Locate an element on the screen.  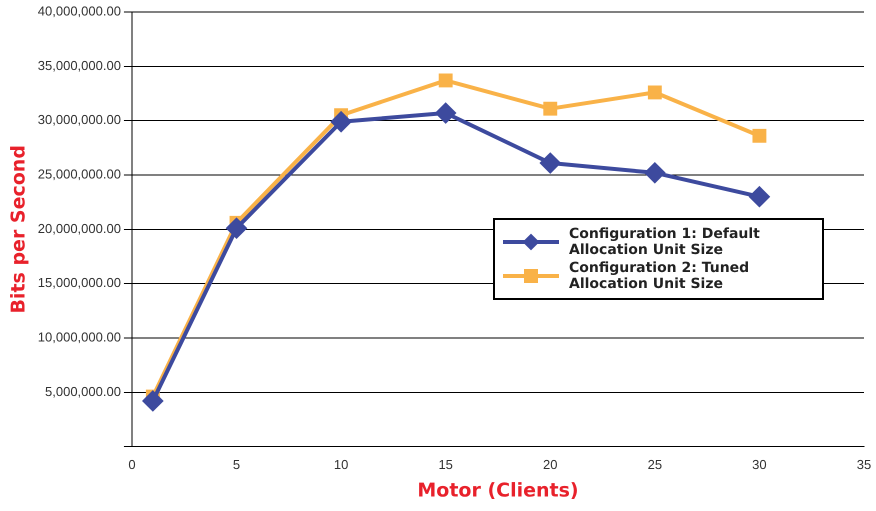
x-tick-label: 20 is located at coordinates (550, 464).